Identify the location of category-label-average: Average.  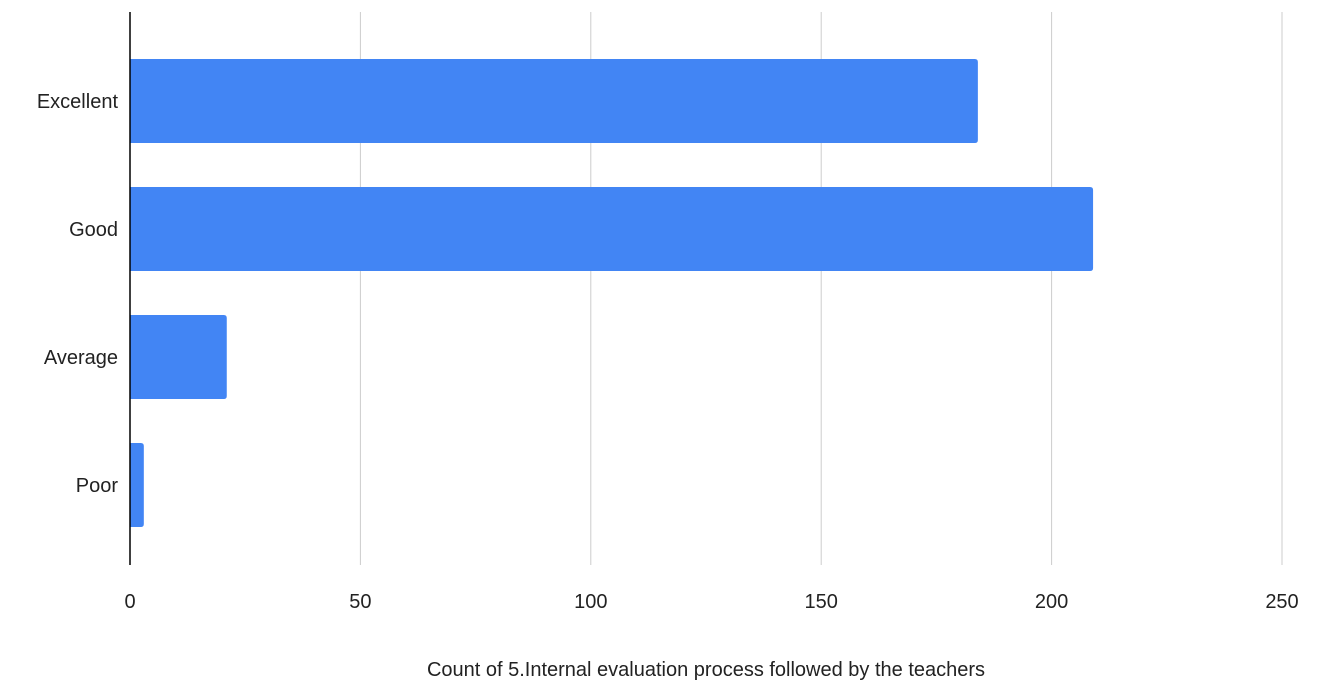
(81, 358).